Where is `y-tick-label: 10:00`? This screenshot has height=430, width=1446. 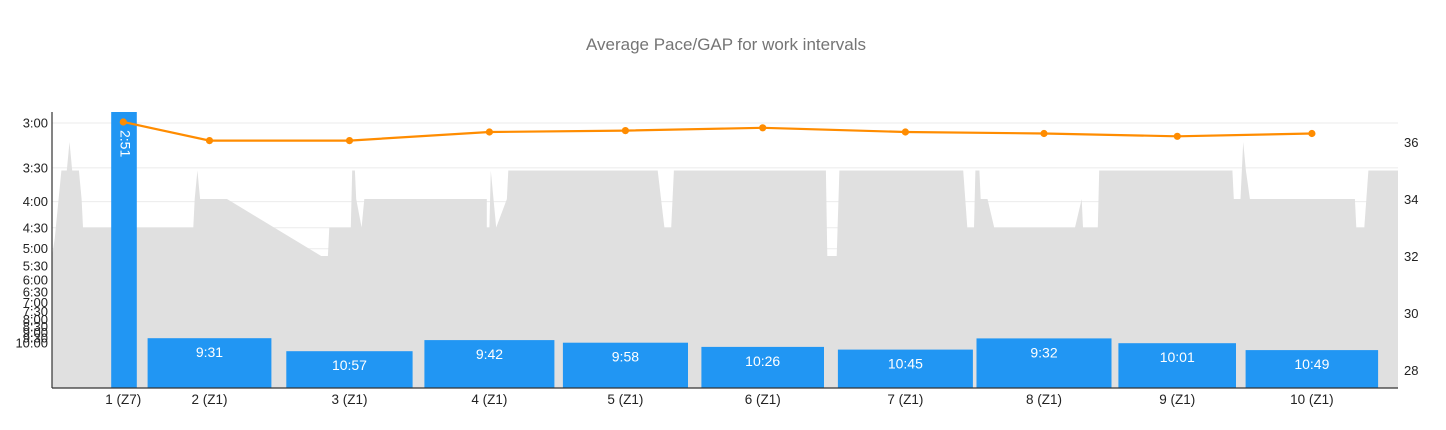
y-tick-label: 10:00 is located at coordinates (31, 343).